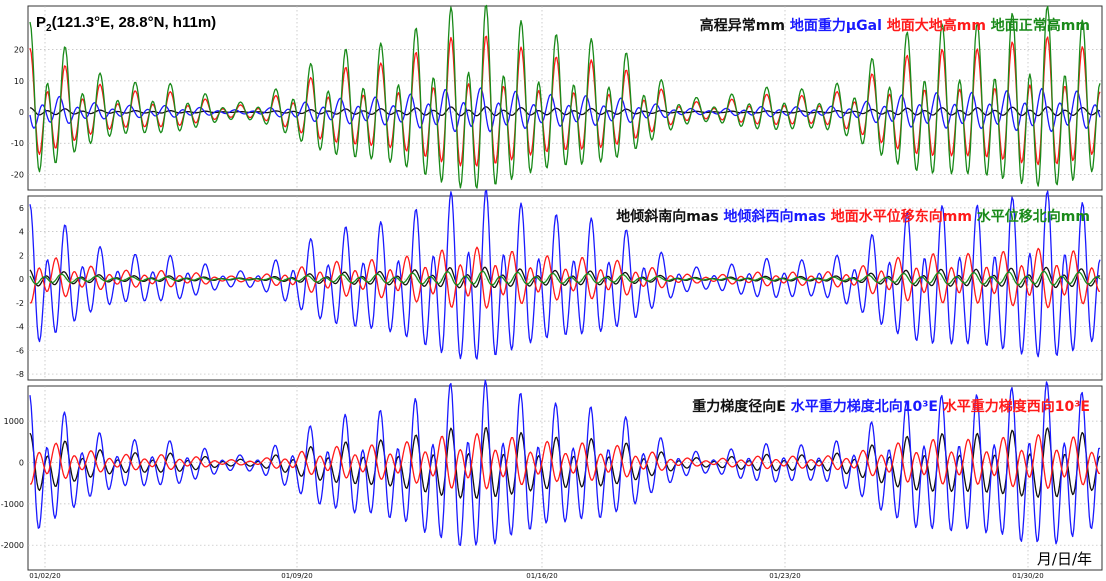 This screenshot has height=581, width=1106. I want to click on legend: 地倾斜南向mas 地倾斜西向mas 地面水平位移东向mm 水平位移北向mm, so click(853, 216).